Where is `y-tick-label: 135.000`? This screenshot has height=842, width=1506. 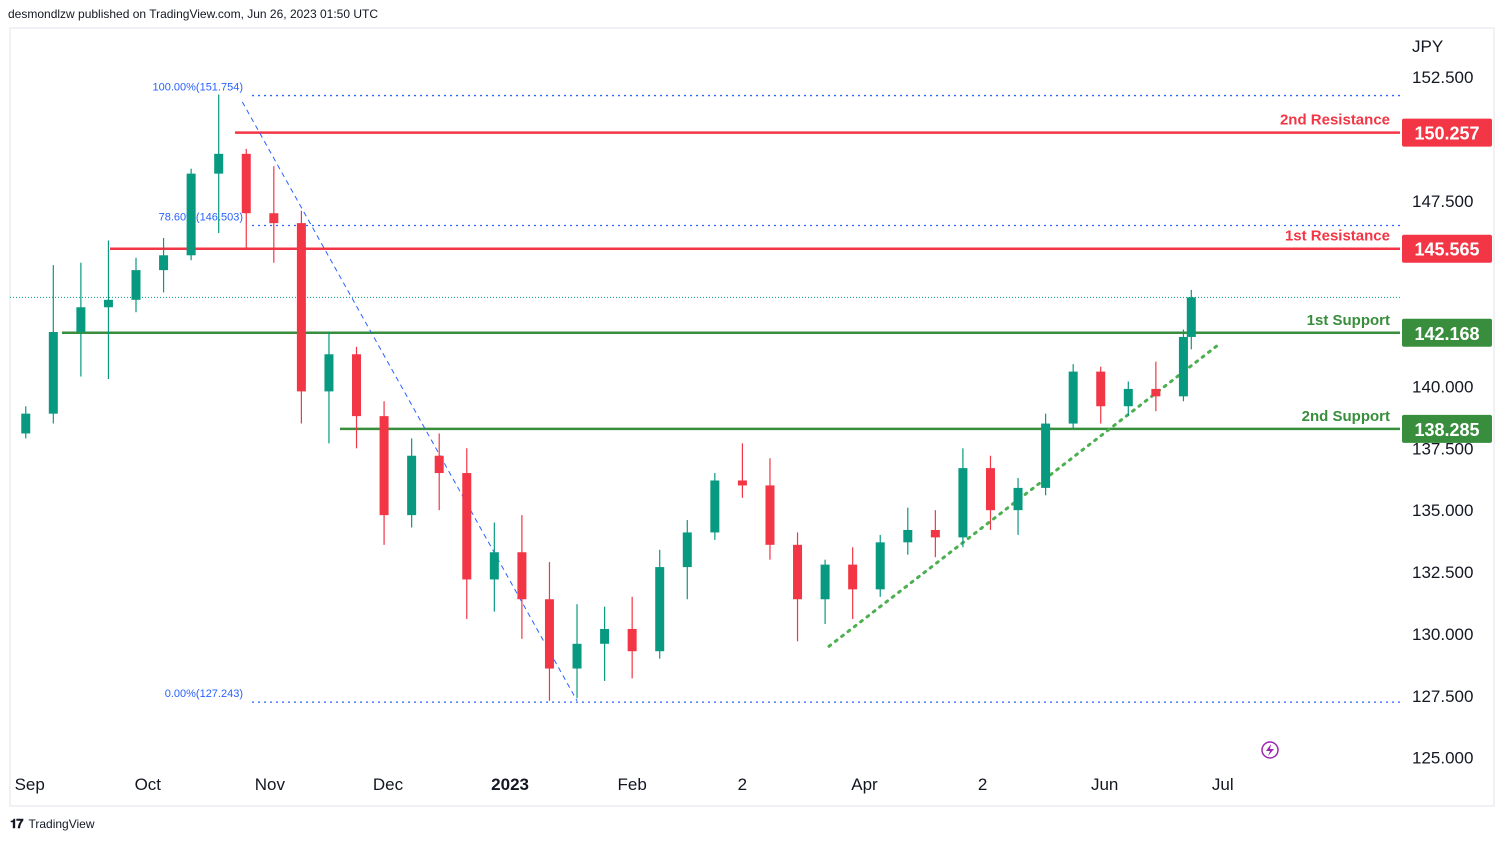 y-tick-label: 135.000 is located at coordinates (1442, 510).